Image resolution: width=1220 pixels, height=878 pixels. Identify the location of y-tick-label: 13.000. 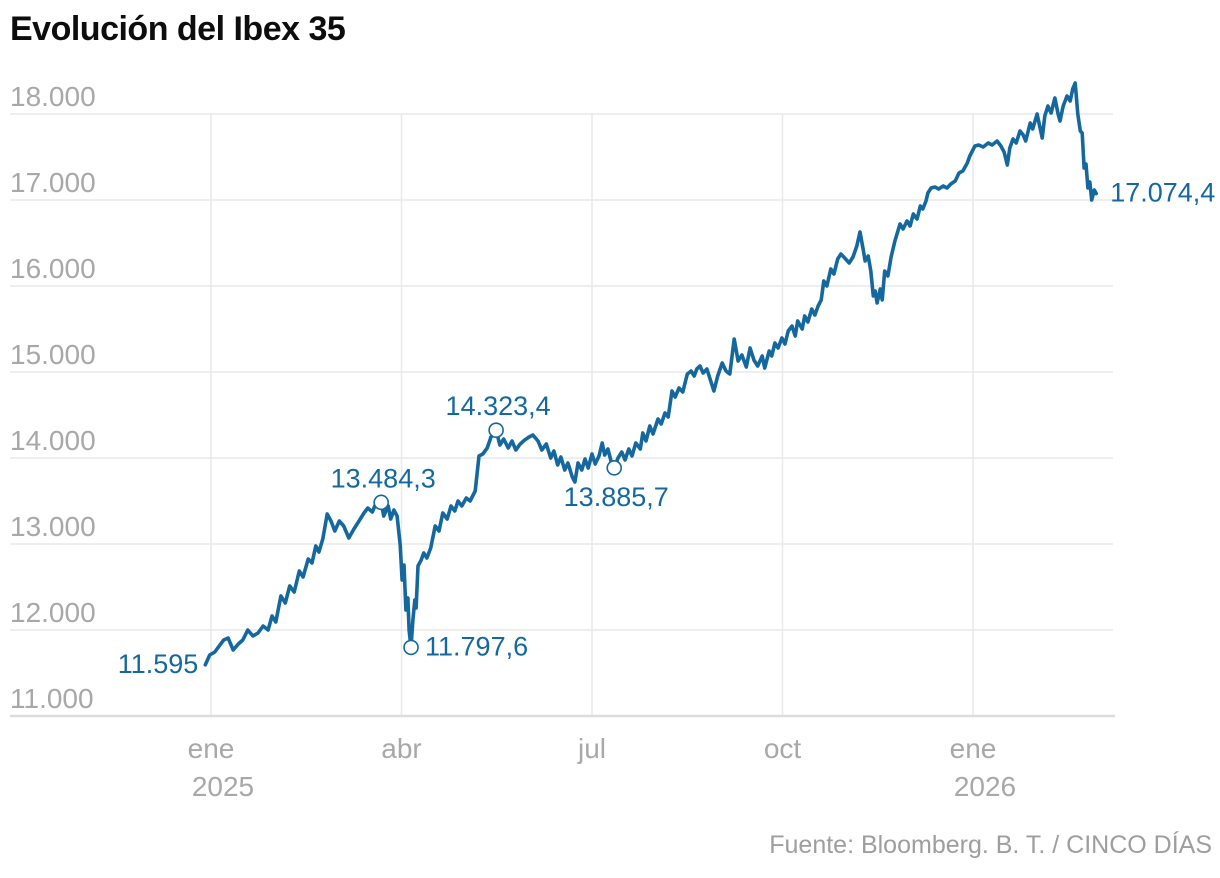
(53, 526).